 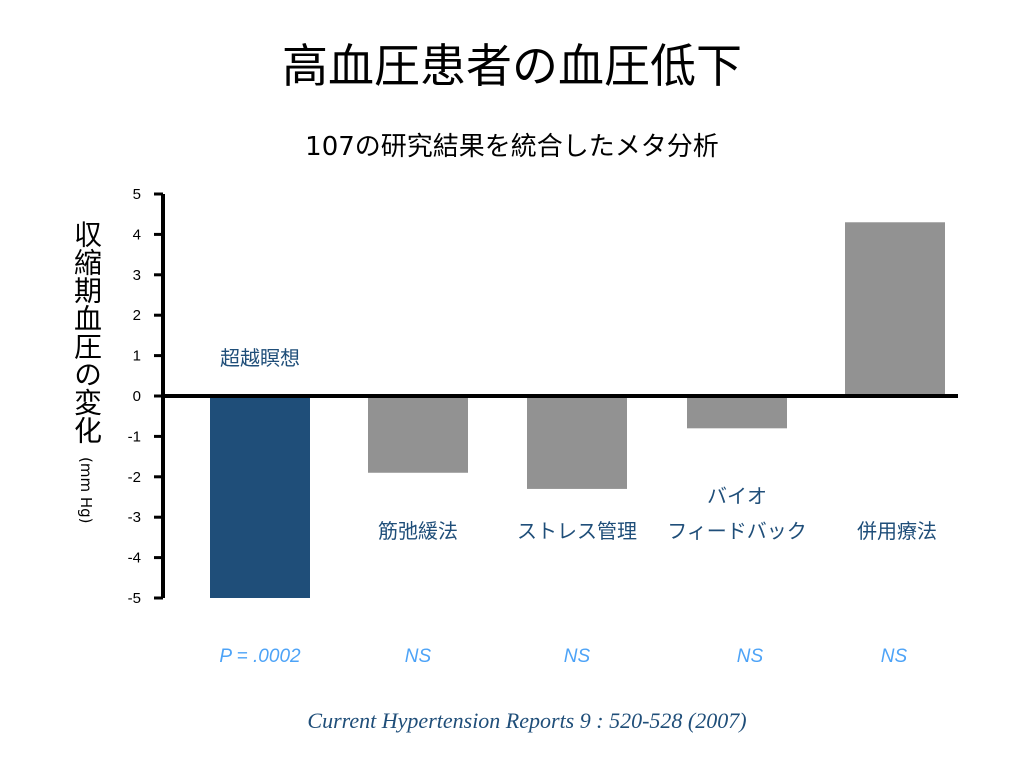 What do you see at coordinates (737, 531) in the screenshot?
I see `category-label: フィードバック` at bounding box center [737, 531].